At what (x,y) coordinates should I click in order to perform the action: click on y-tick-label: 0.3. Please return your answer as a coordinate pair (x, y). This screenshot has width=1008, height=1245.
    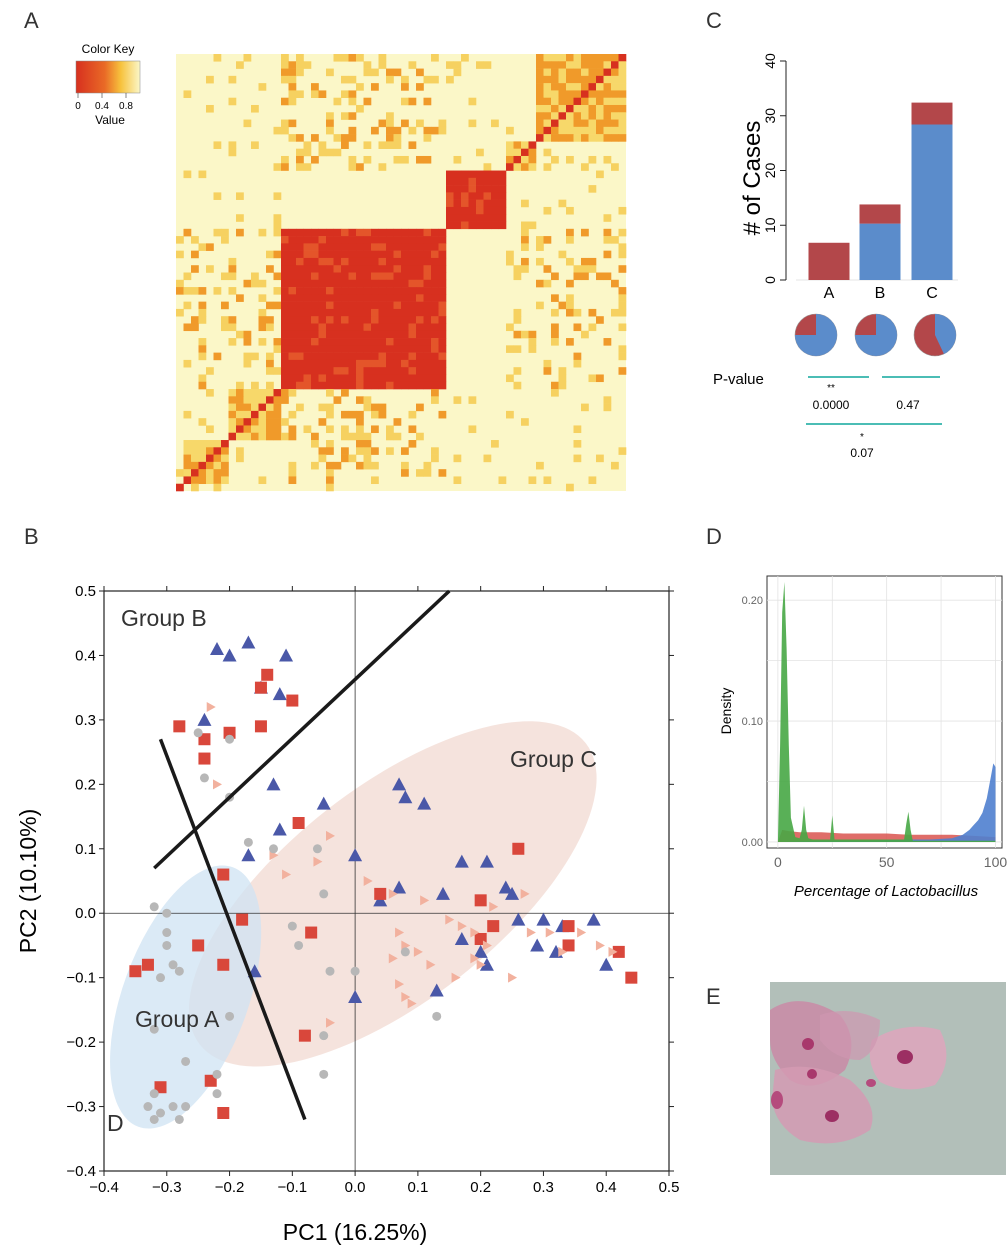
    Looking at the image, I should click on (85, 720).